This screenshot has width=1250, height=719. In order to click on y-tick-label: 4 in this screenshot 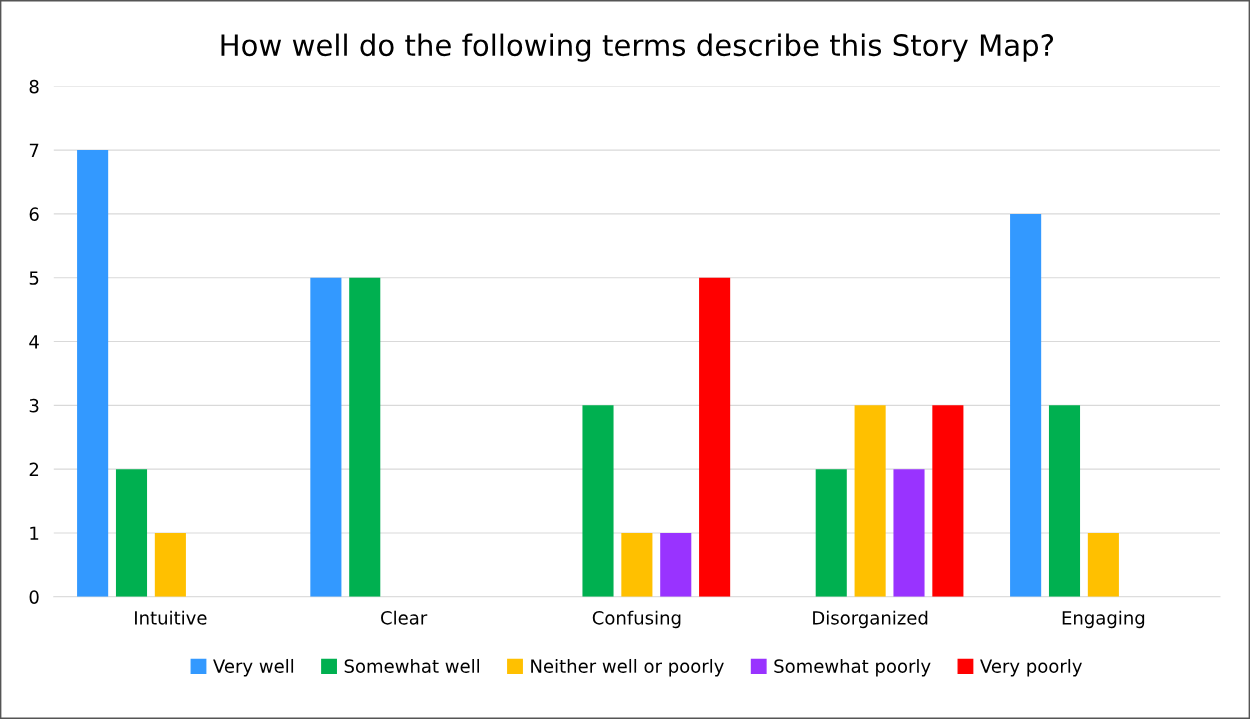, I will do `click(34, 342)`.